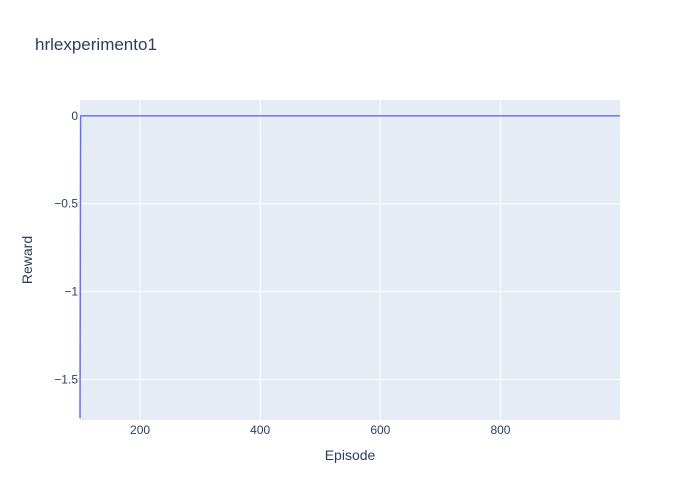 This screenshot has height=500, width=700. Describe the element at coordinates (71, 292) in the screenshot. I see `y-tick-label: −1` at that location.